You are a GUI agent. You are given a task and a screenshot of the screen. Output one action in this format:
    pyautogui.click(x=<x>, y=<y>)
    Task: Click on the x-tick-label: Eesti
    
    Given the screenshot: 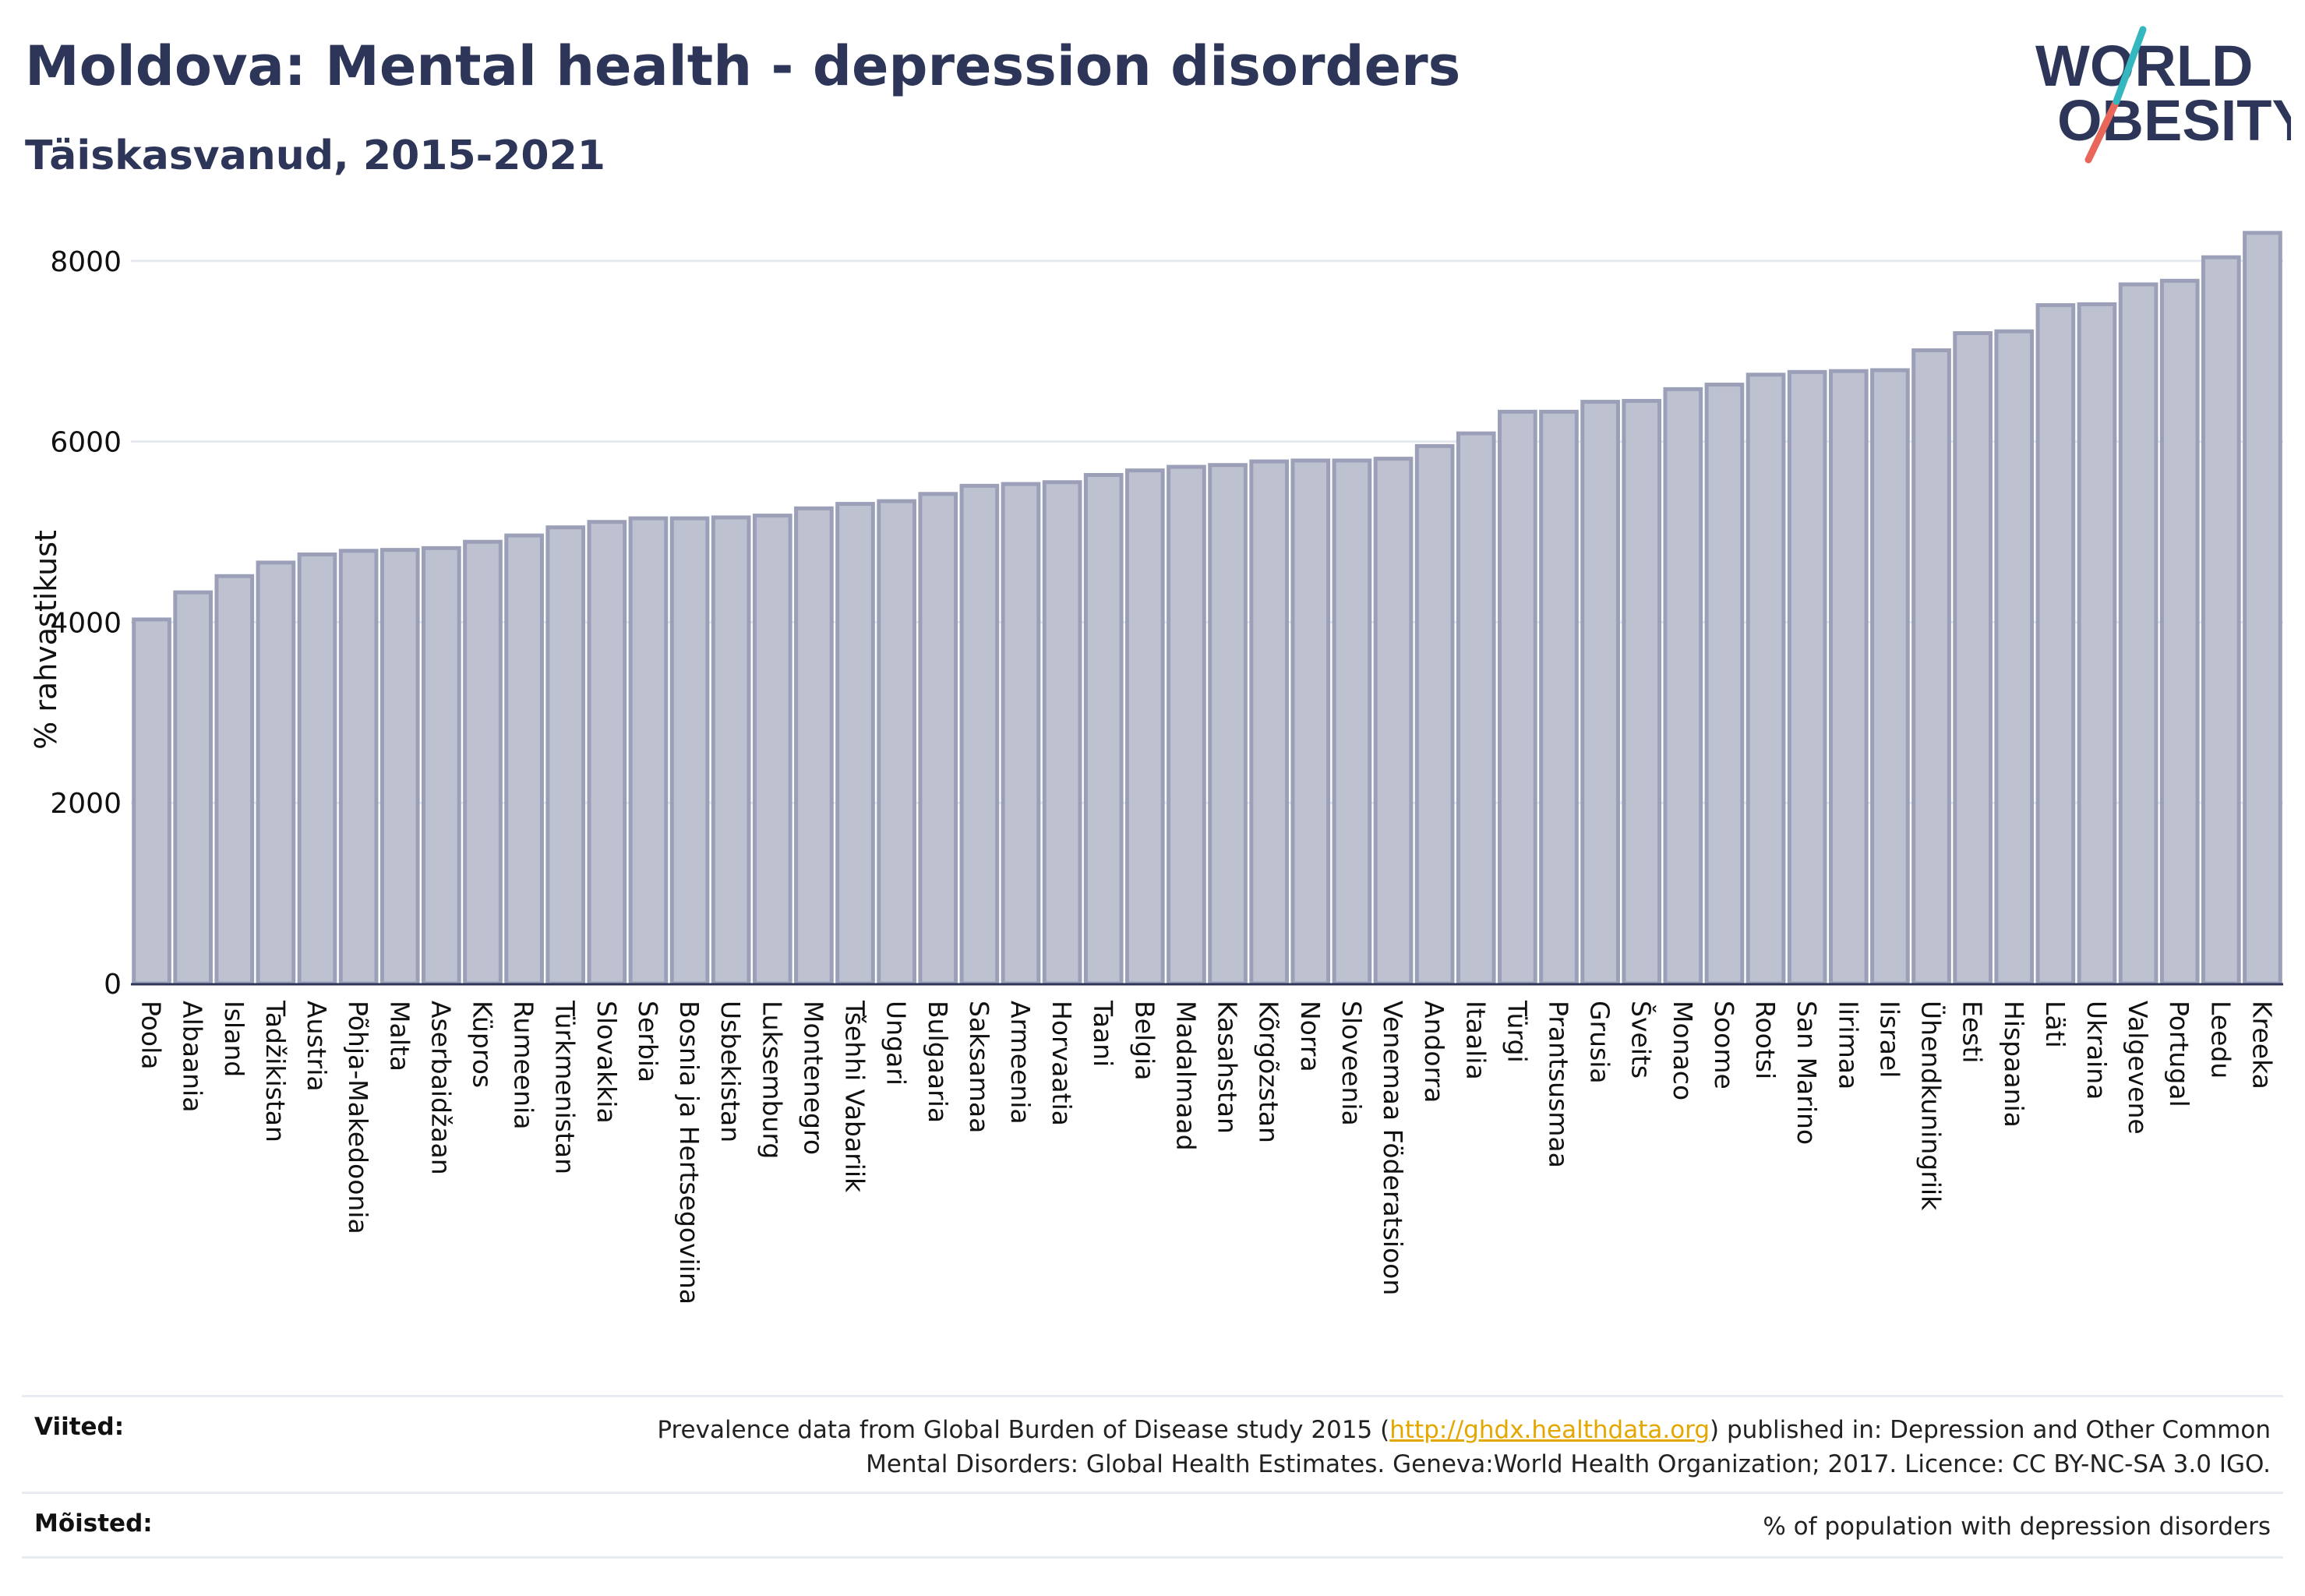 What is the action you would take?
    pyautogui.click(x=1972, y=1032)
    